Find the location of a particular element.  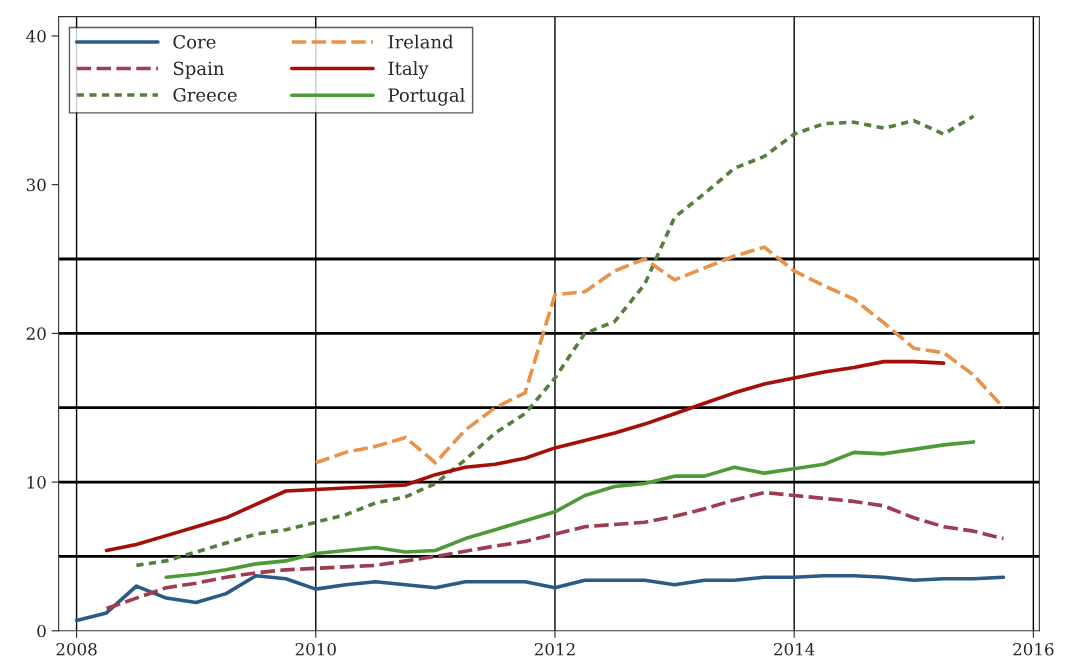

legend-label: Greece is located at coordinates (205, 94).